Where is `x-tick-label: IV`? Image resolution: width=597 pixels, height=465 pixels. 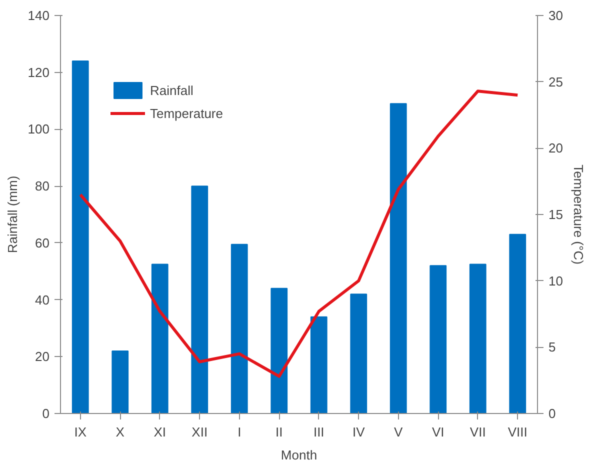 x-tick-label: IV is located at coordinates (359, 432).